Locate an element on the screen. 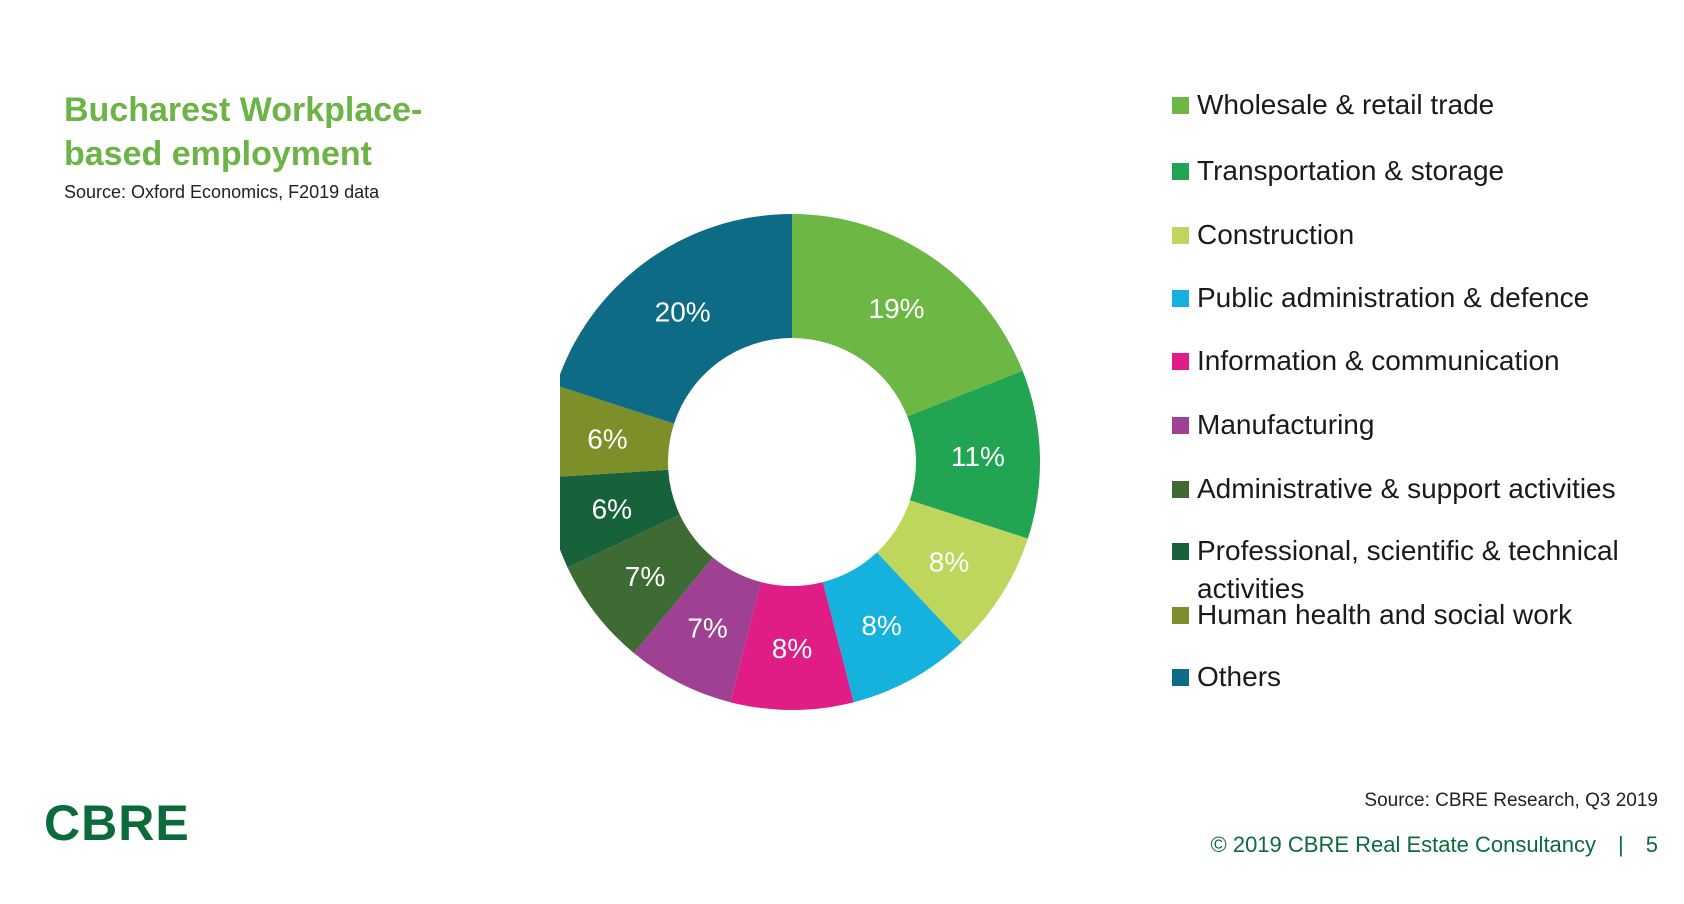 The width and height of the screenshot is (1684, 904). slice-label: 11% is located at coordinates (978, 456).